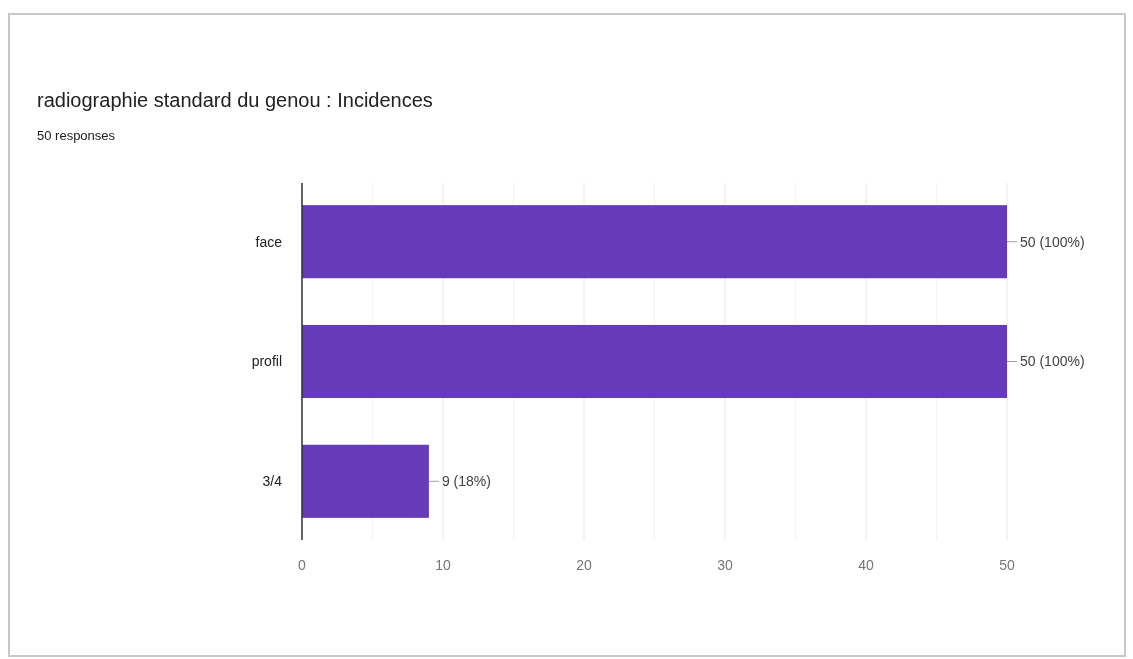 The image size is (1133, 659). What do you see at coordinates (1007, 564) in the screenshot?
I see `x-tick-label: 50` at bounding box center [1007, 564].